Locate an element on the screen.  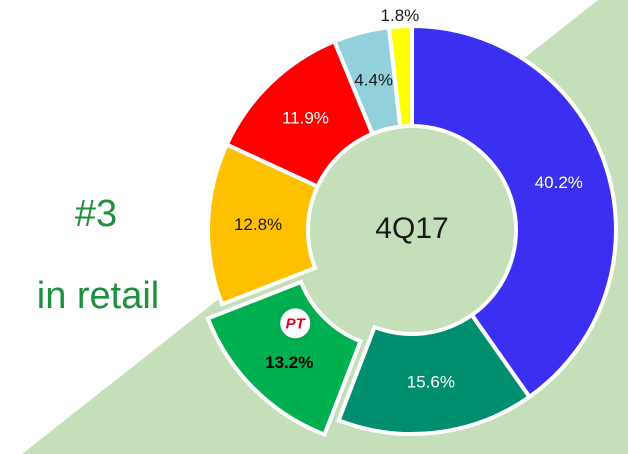
logo-badge is located at coordinates (295, 323).